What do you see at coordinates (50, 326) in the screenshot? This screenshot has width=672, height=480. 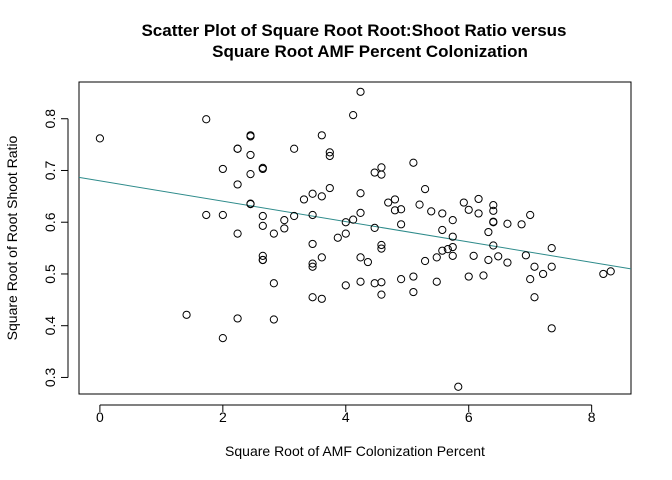 I see `y-tick-label: 0.4` at bounding box center [50, 326].